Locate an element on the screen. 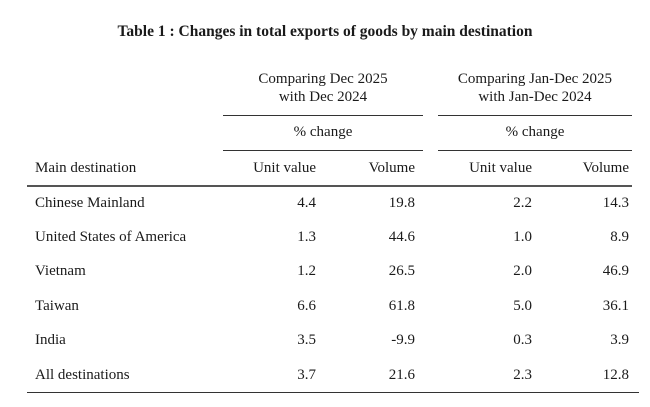  unit-value-year-cell: 2.0 is located at coordinates (522, 271).